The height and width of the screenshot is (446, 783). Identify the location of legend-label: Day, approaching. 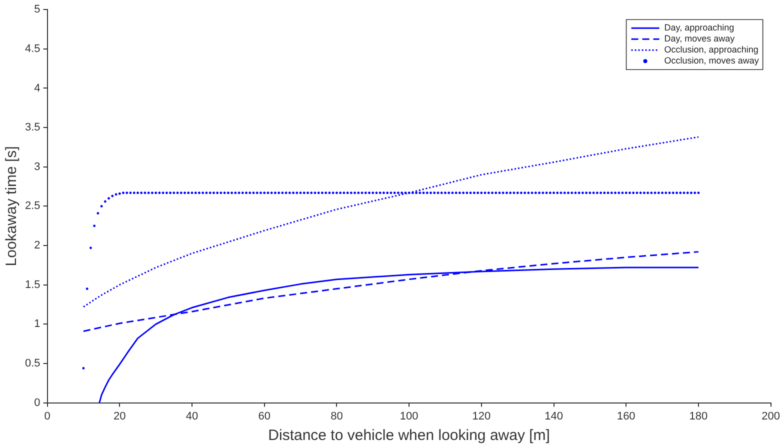
(699, 27).